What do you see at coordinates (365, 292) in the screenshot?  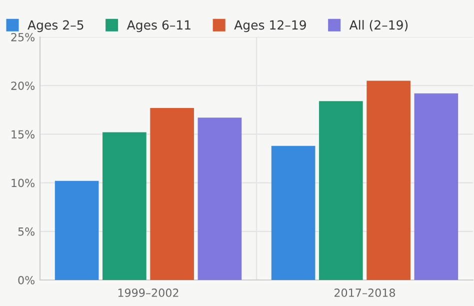 I see `x-tick-label: 2017–2018` at bounding box center [365, 292].